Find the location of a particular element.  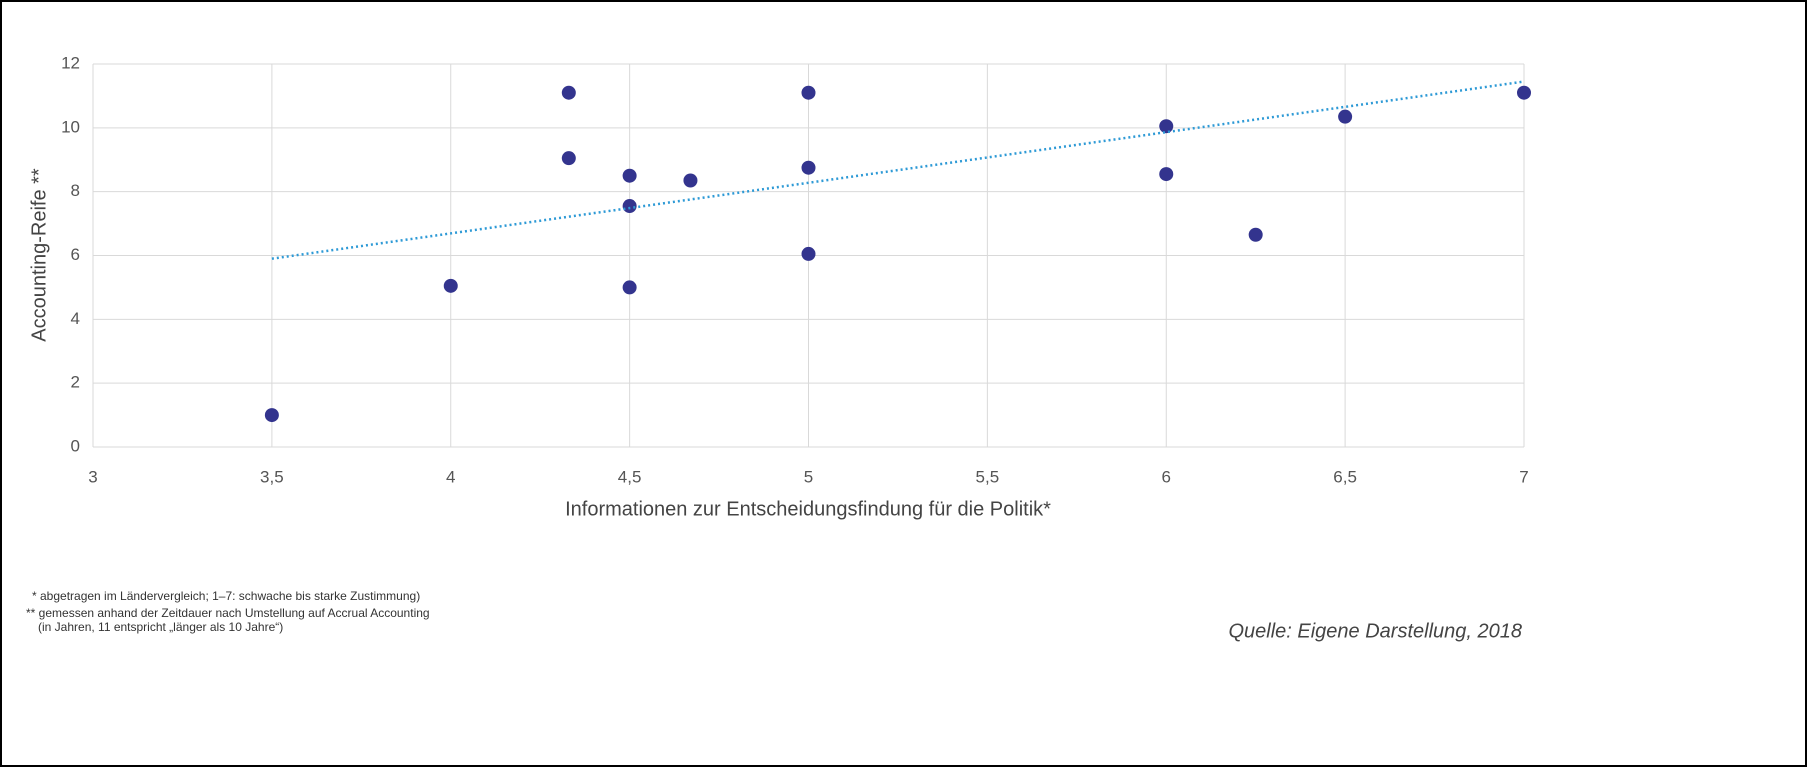

x-tick-label: 4,5 is located at coordinates (630, 476).